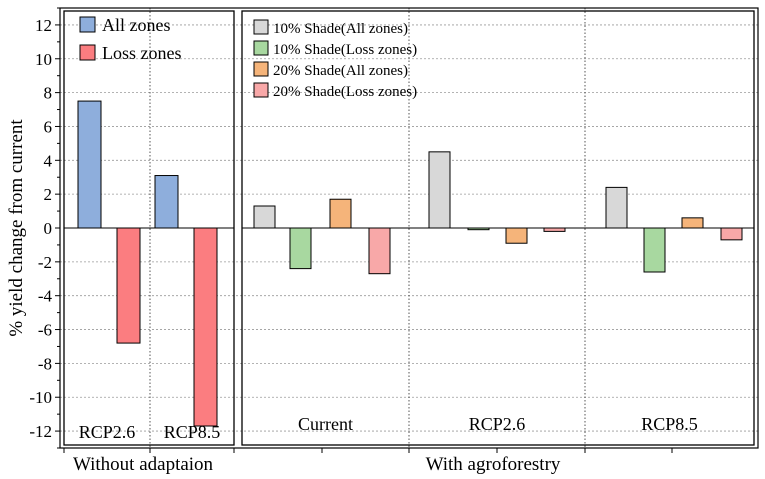 The height and width of the screenshot is (479, 765). Describe the element at coordinates (143, 464) in the screenshot. I see `panel-label: Without adaptaion` at that location.